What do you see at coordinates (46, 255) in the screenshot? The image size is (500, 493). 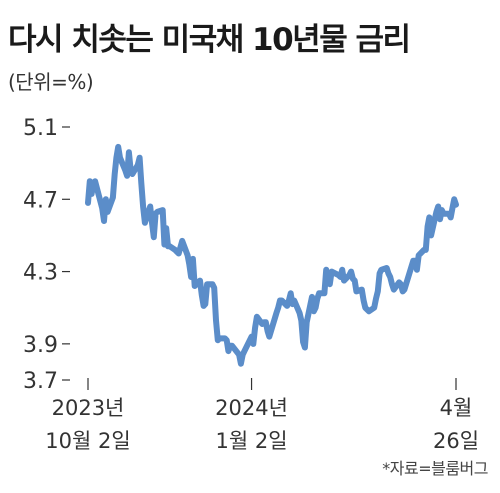 I see `y-axis: 5.1 4.7 4.3 3.9 3.7` at bounding box center [46, 255].